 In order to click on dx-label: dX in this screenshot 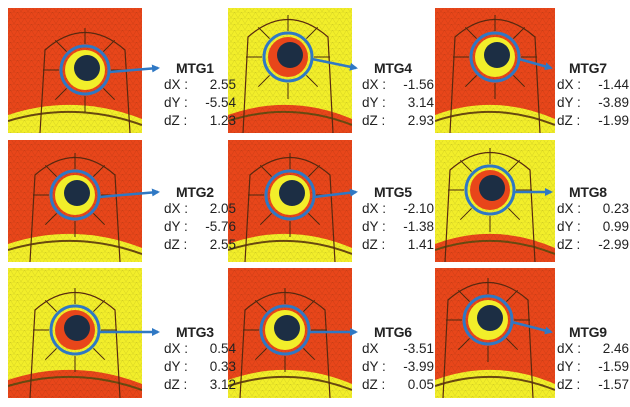, I will do `click(370, 348)`.